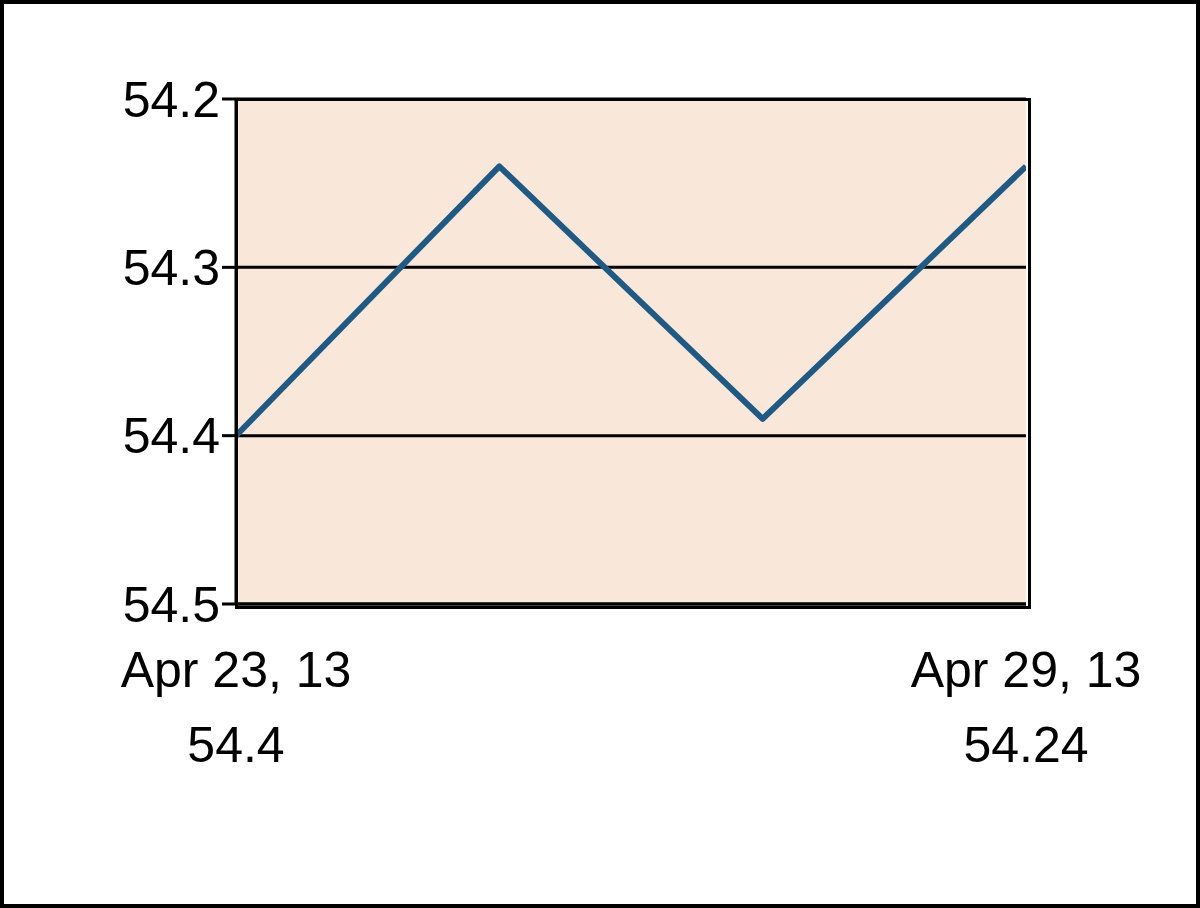 The height and width of the screenshot is (908, 1200). What do you see at coordinates (171, 268) in the screenshot?
I see `y-tick-label: 54.3` at bounding box center [171, 268].